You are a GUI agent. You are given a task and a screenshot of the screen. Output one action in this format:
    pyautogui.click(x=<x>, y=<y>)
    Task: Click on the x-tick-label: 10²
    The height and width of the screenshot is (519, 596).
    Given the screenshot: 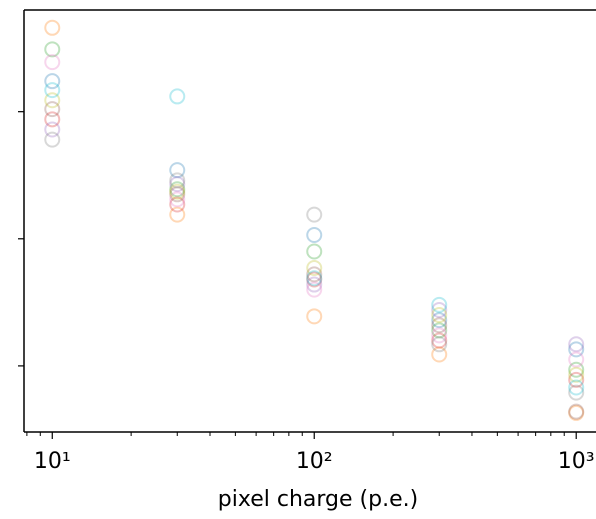 What is the action you would take?
    pyautogui.click(x=314, y=461)
    